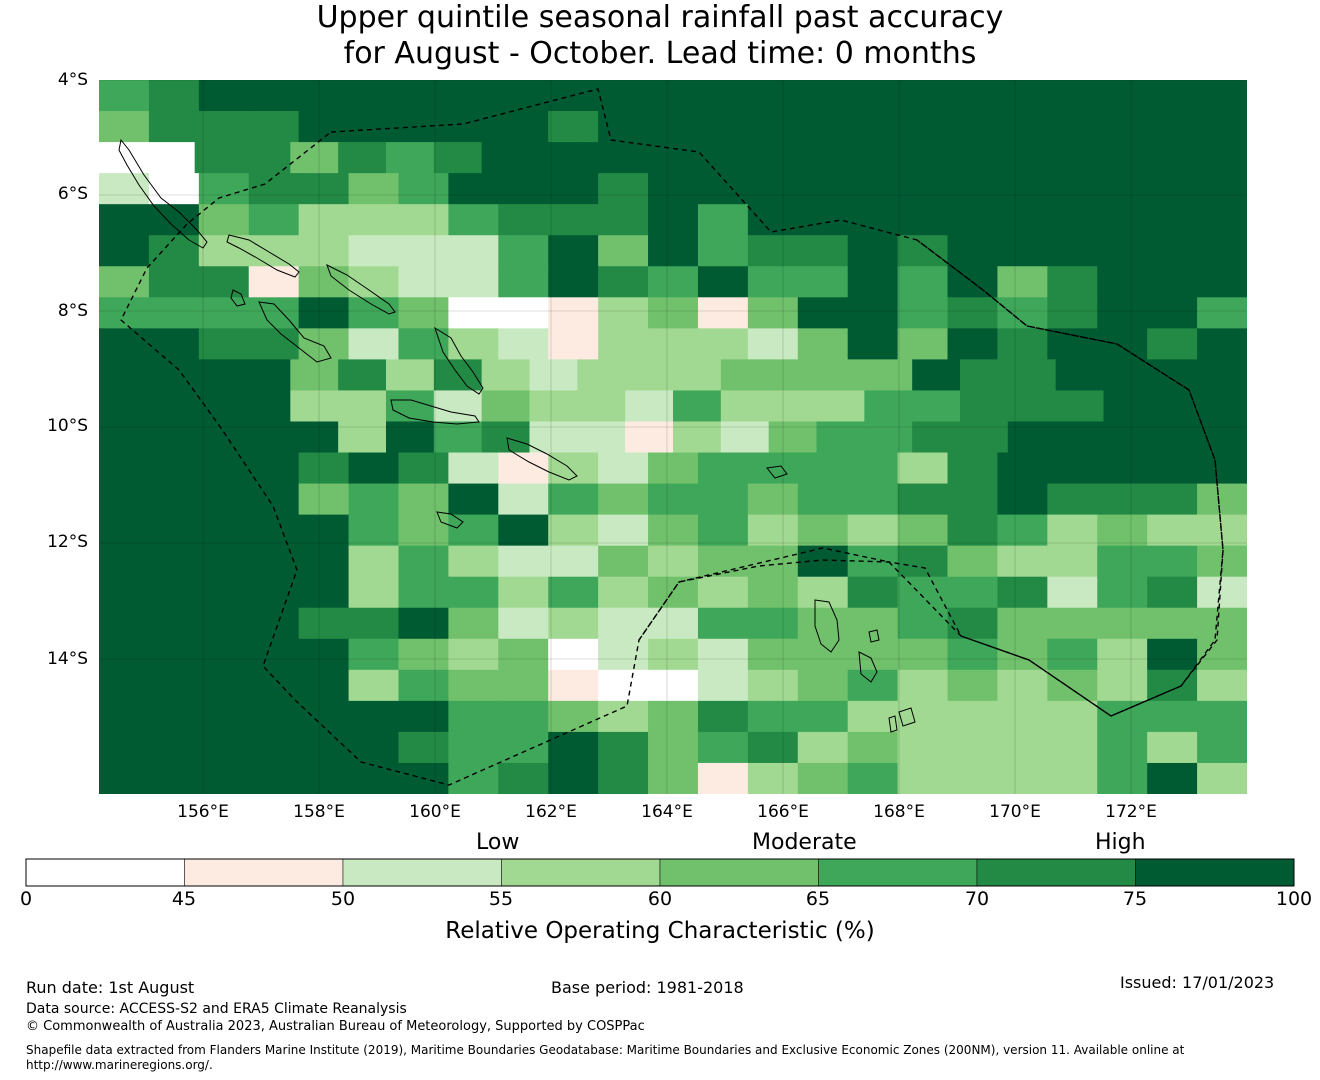 Image resolution: width=1320 pixels, height=1080 pixels. What do you see at coordinates (459, 360) in the screenshot?
I see `malaita-island` at bounding box center [459, 360].